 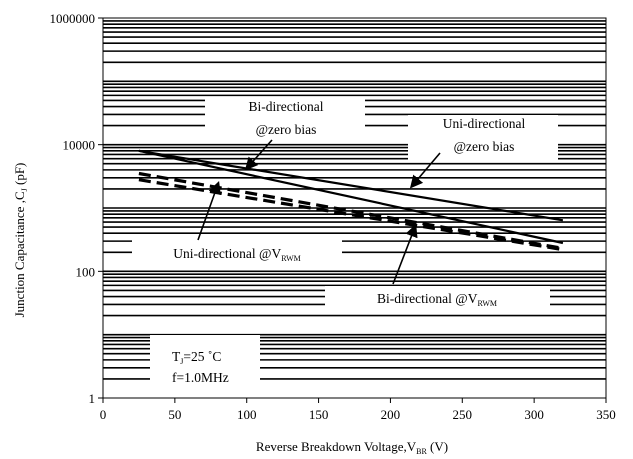 I want to click on x-axis-label: Reverse Breakdown Voltage,VBR (V), so click(x=352, y=447).